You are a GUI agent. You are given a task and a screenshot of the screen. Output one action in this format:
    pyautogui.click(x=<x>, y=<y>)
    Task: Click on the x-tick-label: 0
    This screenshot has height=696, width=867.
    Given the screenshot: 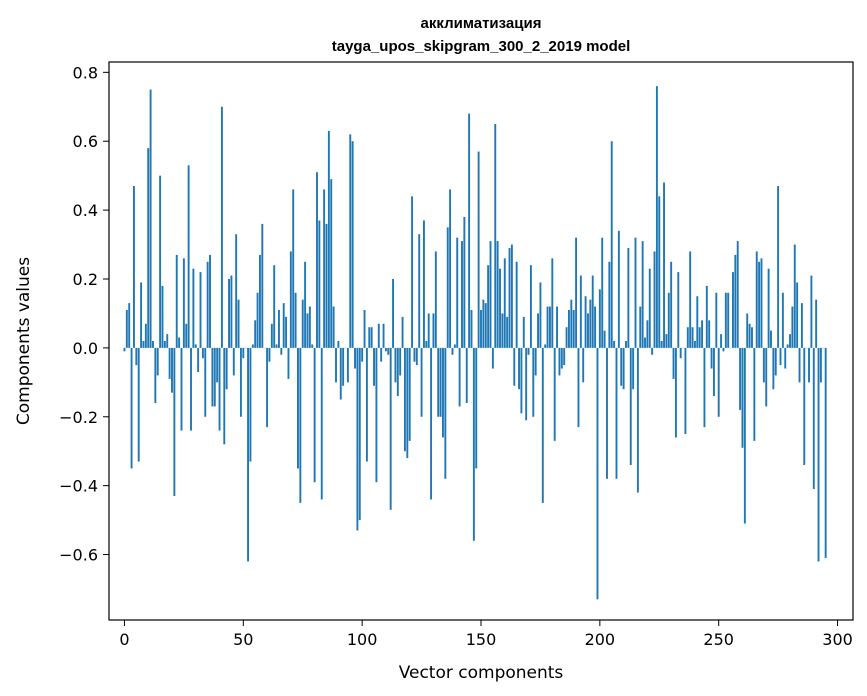 What is the action you would take?
    pyautogui.click(x=124, y=639)
    